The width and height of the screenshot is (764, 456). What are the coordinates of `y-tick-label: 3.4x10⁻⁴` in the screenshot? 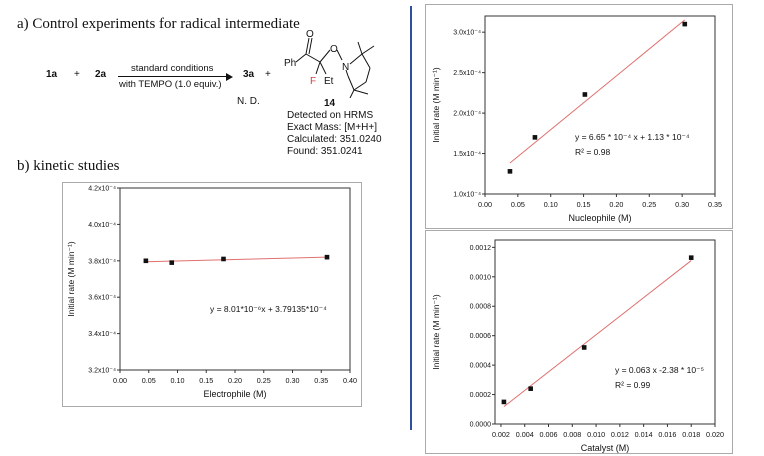 It's located at (102, 334).